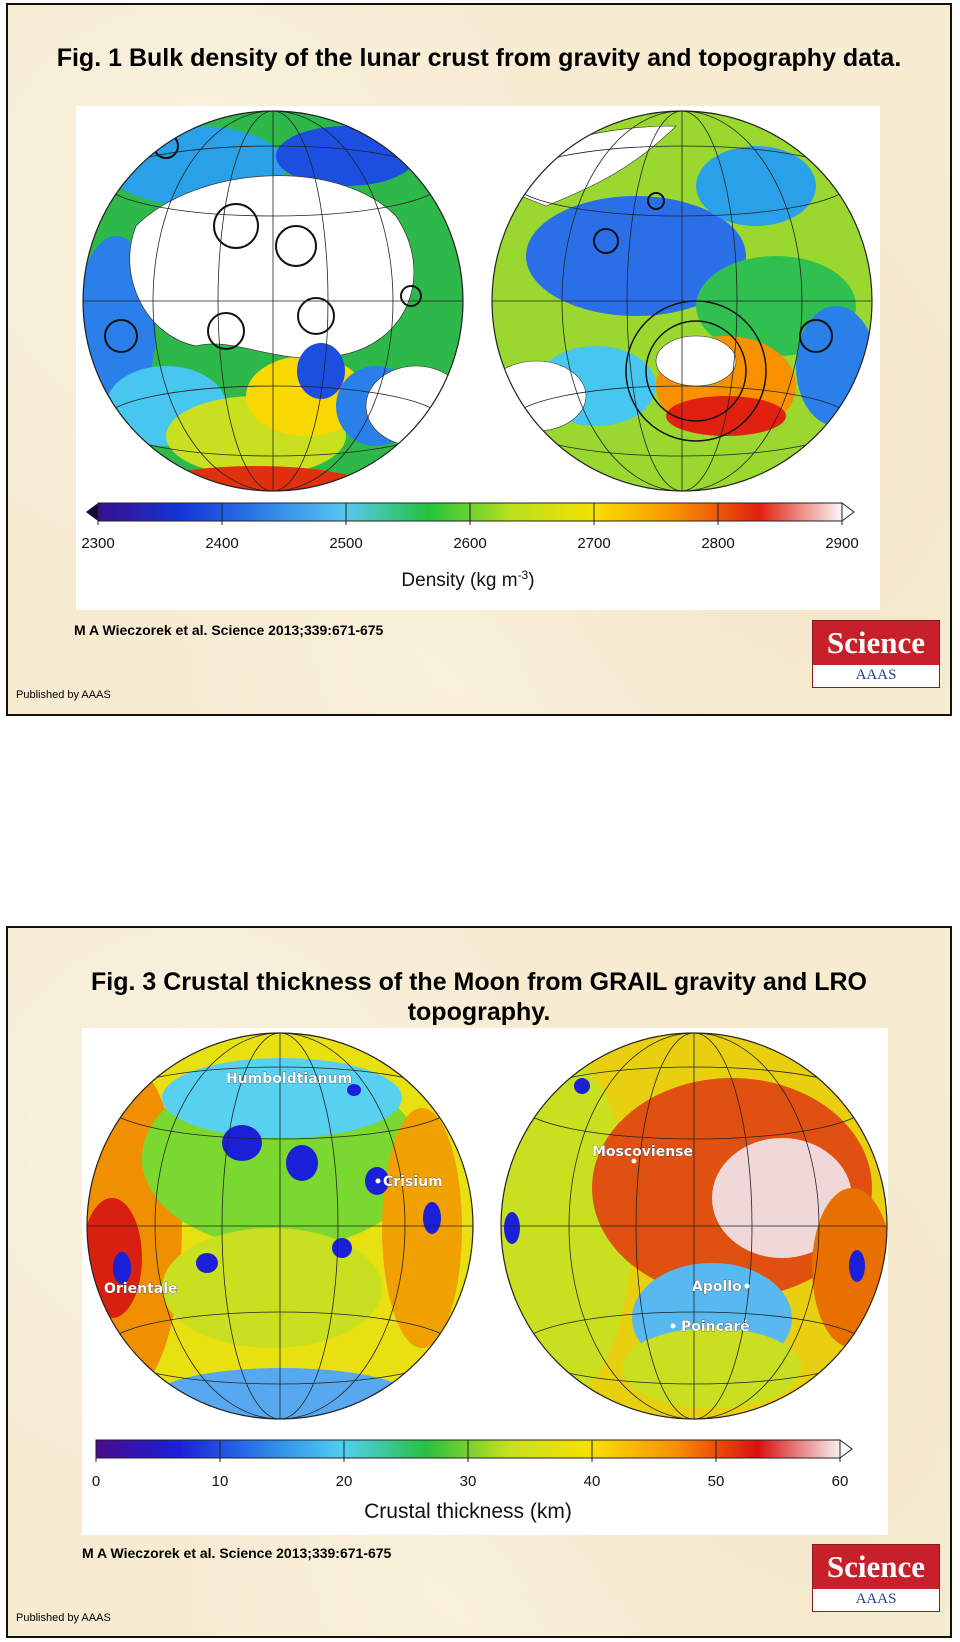 Image resolution: width=960 pixels, height=1642 pixels. Describe the element at coordinates (344, 1481) in the screenshot. I see `colorbar-tick-label: 20` at that location.